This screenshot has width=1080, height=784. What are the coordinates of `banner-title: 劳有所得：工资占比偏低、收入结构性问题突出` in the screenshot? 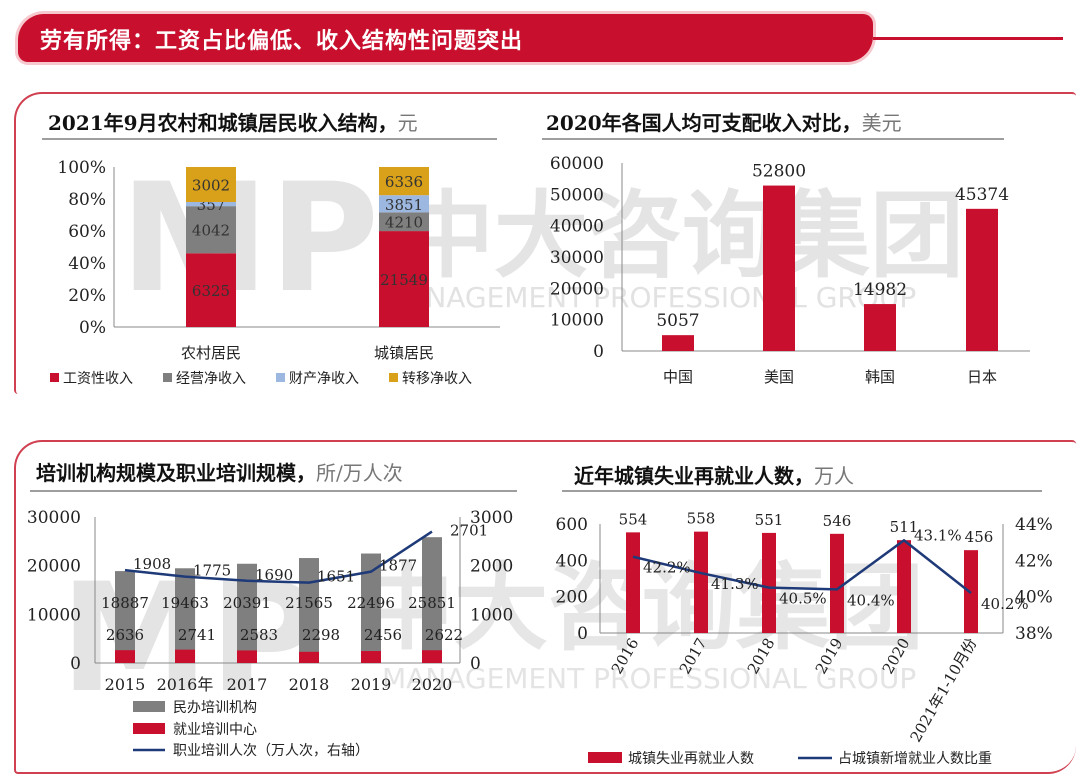 It's located at (282, 41).